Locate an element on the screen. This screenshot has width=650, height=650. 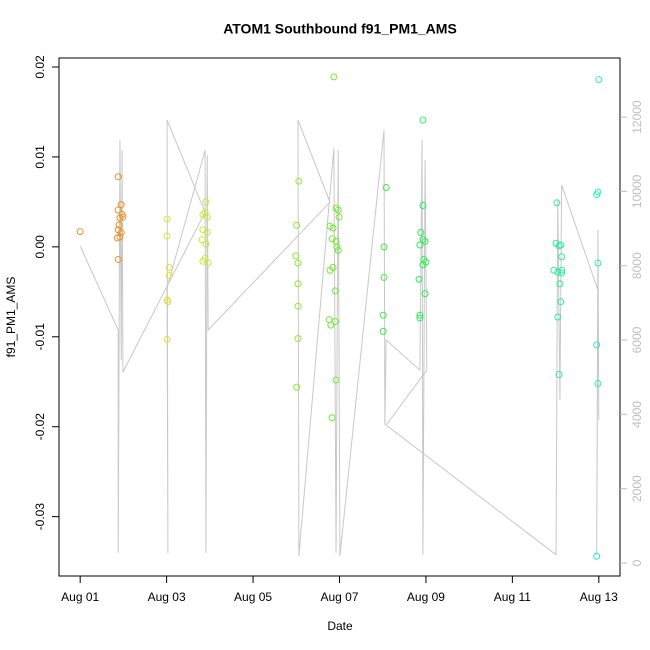
x-tick-label: Aug 03 is located at coordinates (167, 597).